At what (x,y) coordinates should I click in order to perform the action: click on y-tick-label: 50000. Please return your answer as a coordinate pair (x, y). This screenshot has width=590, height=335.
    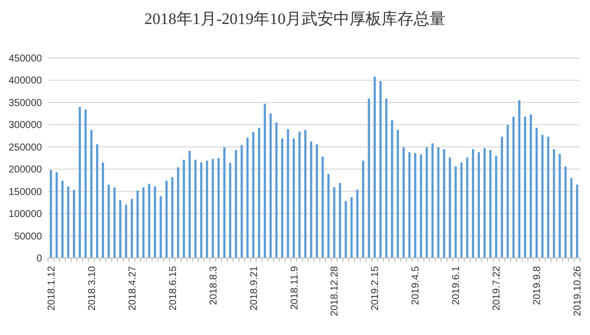
    Looking at the image, I should click on (28, 236).